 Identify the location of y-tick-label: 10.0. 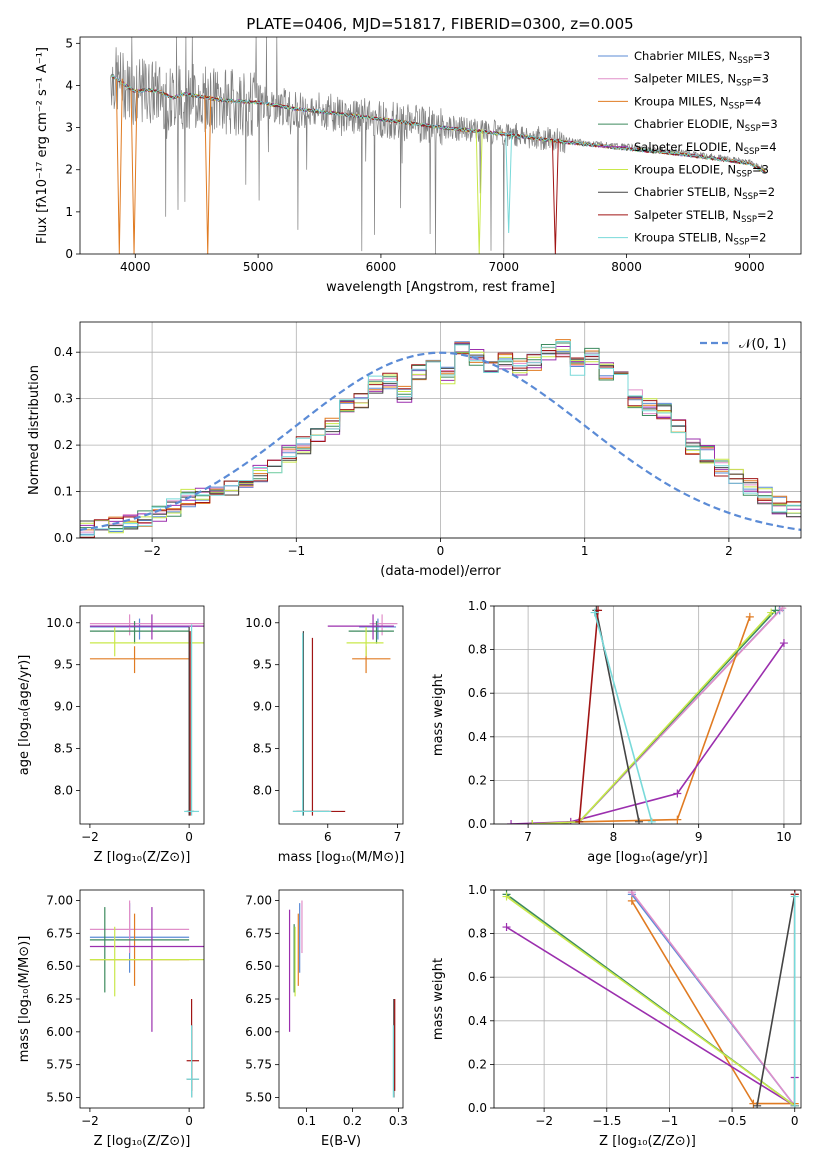
(59, 623).